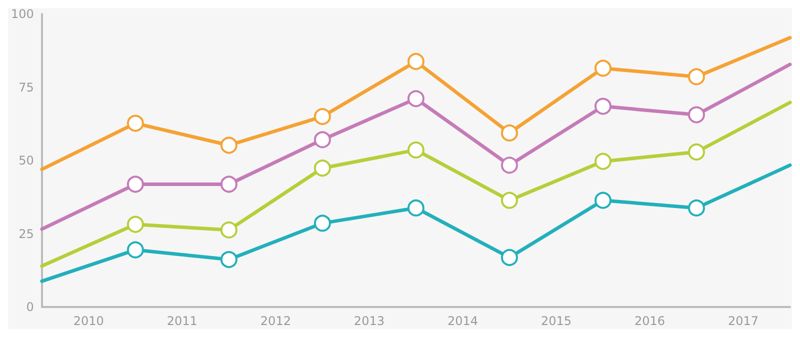  Describe the element at coordinates (26, 87) in the screenshot. I see `y-tick-label: 75` at that location.